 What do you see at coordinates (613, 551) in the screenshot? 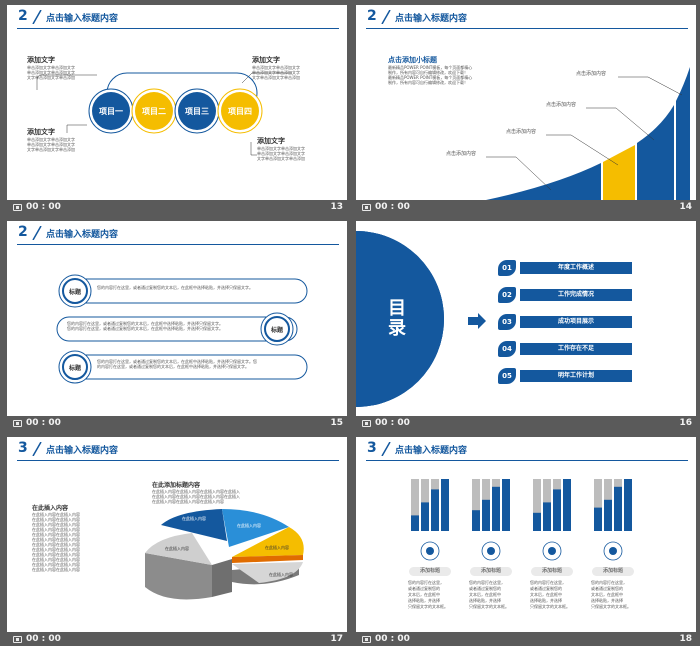
I see `chart-icon-glyph` at bounding box center [613, 551].